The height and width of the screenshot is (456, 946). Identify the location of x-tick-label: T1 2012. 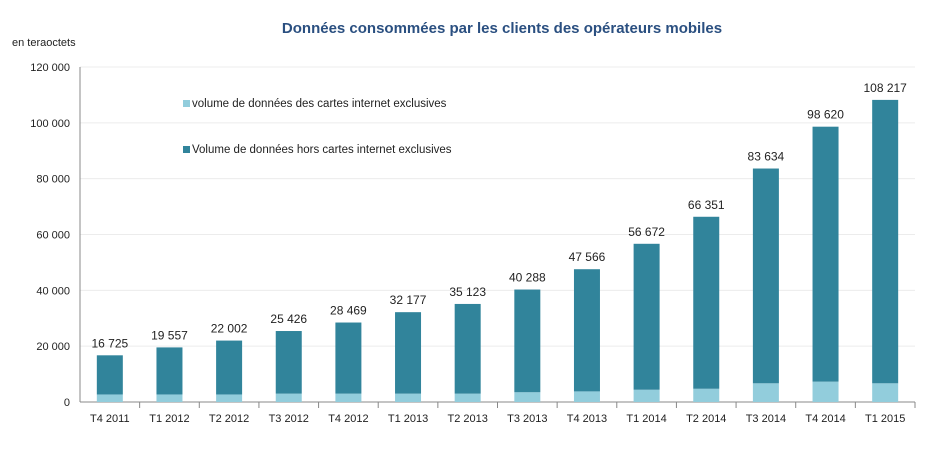
(169, 419).